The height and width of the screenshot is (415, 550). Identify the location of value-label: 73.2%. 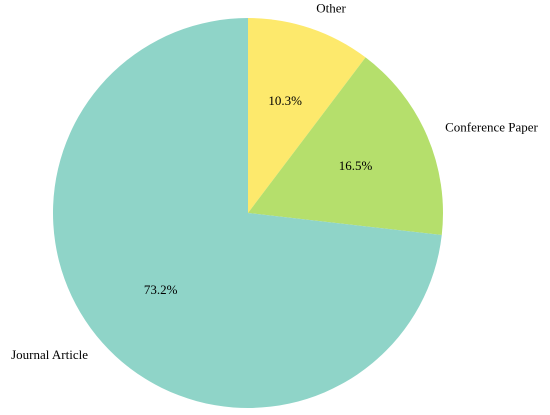
(161, 289).